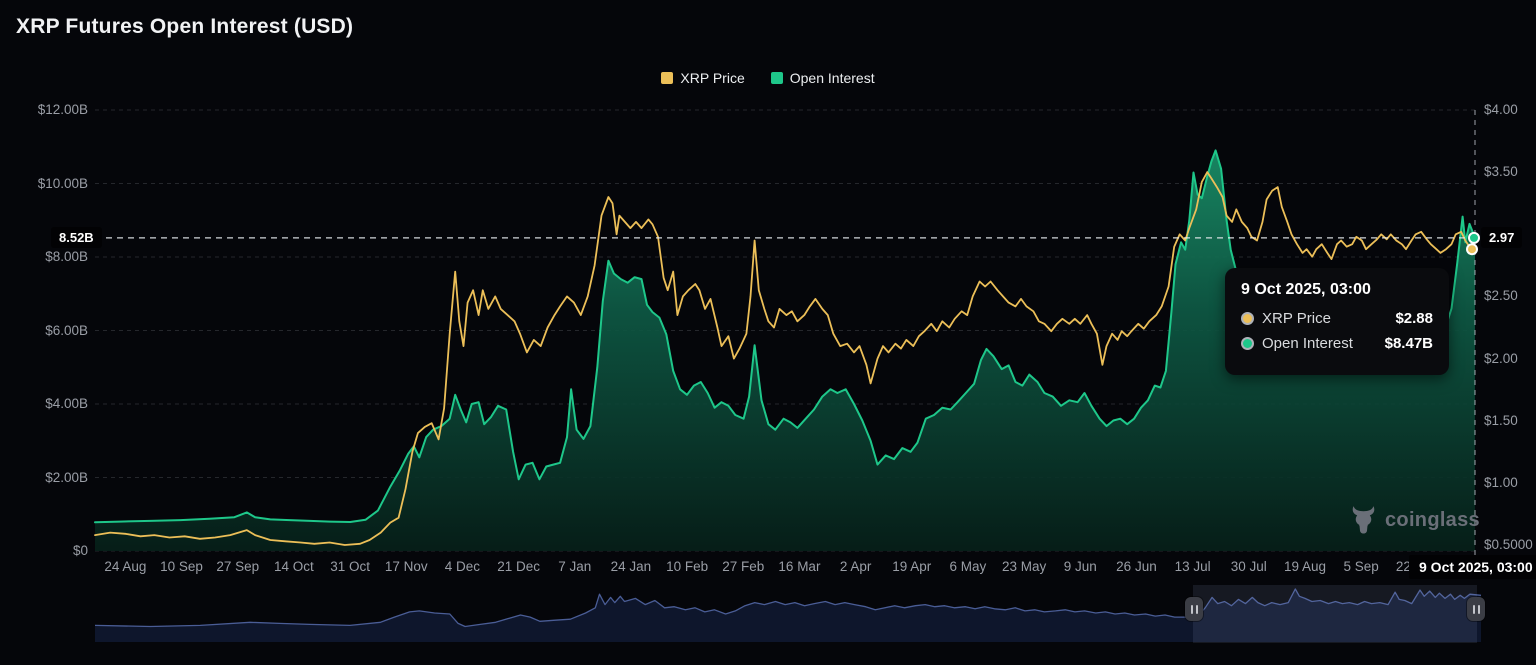 The image size is (1536, 665). I want to click on x-axis-tick: 24 Jan, so click(631, 566).